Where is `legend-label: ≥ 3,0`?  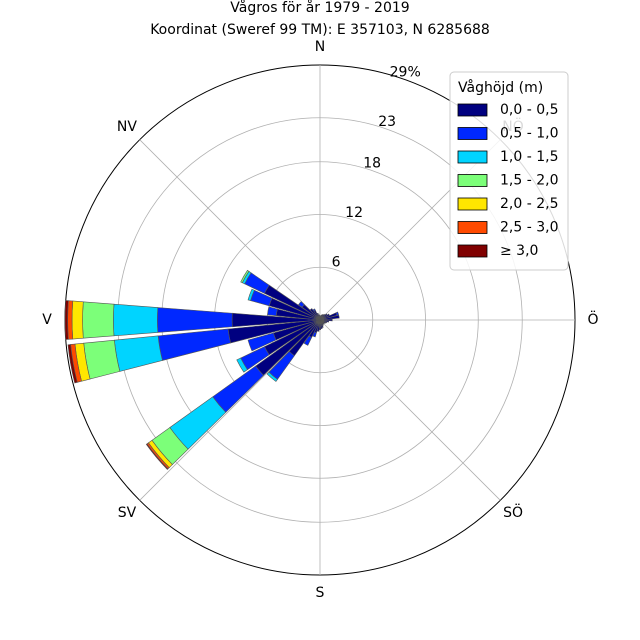
legend-label: ≥ 3,0 is located at coordinates (519, 251).